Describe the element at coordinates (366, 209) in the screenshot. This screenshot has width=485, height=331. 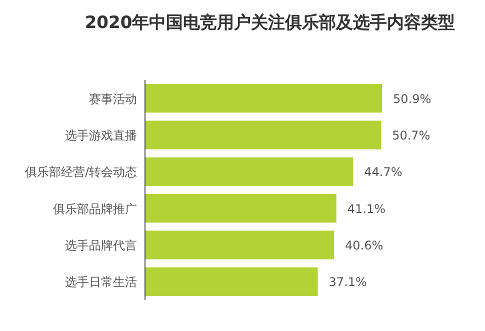
I see `data-label: 41.1%` at that location.